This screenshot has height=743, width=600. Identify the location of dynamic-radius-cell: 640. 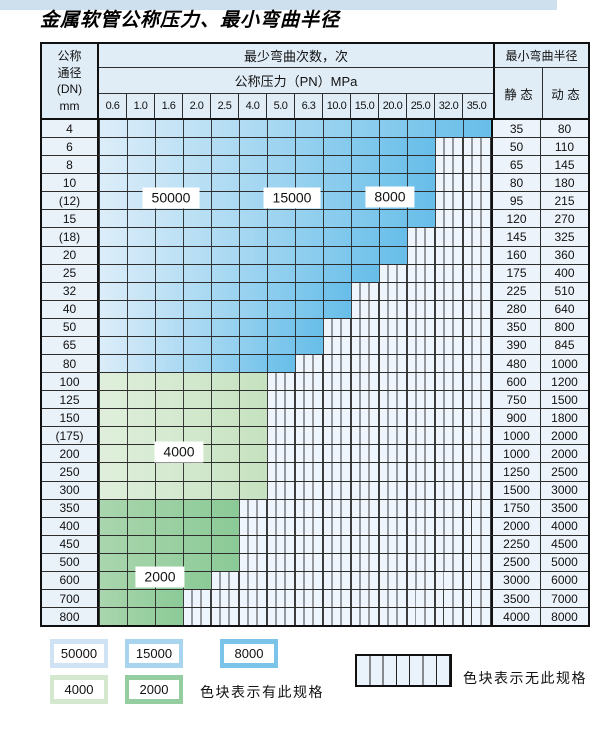
(564, 309).